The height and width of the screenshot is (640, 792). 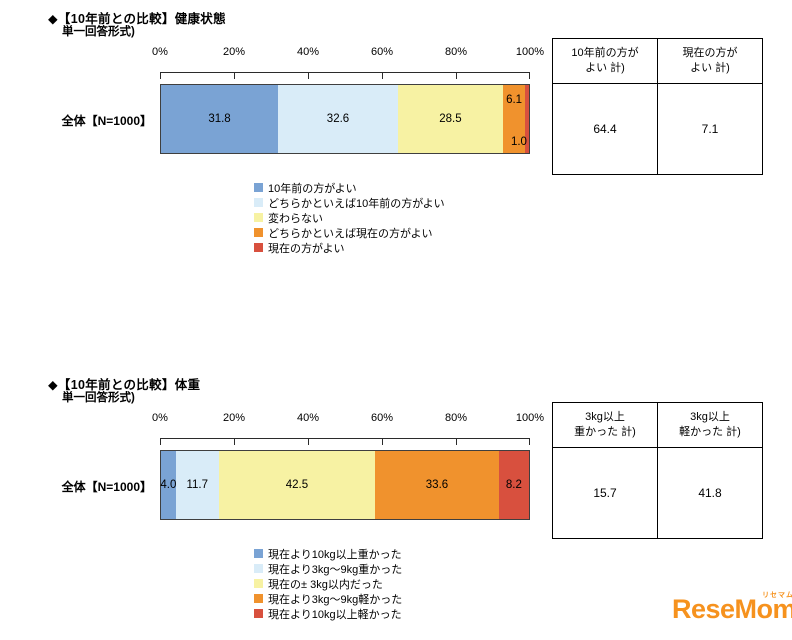 I want to click on legend-label: どちらかといえば現在の方がよい, so click(x=350, y=233).